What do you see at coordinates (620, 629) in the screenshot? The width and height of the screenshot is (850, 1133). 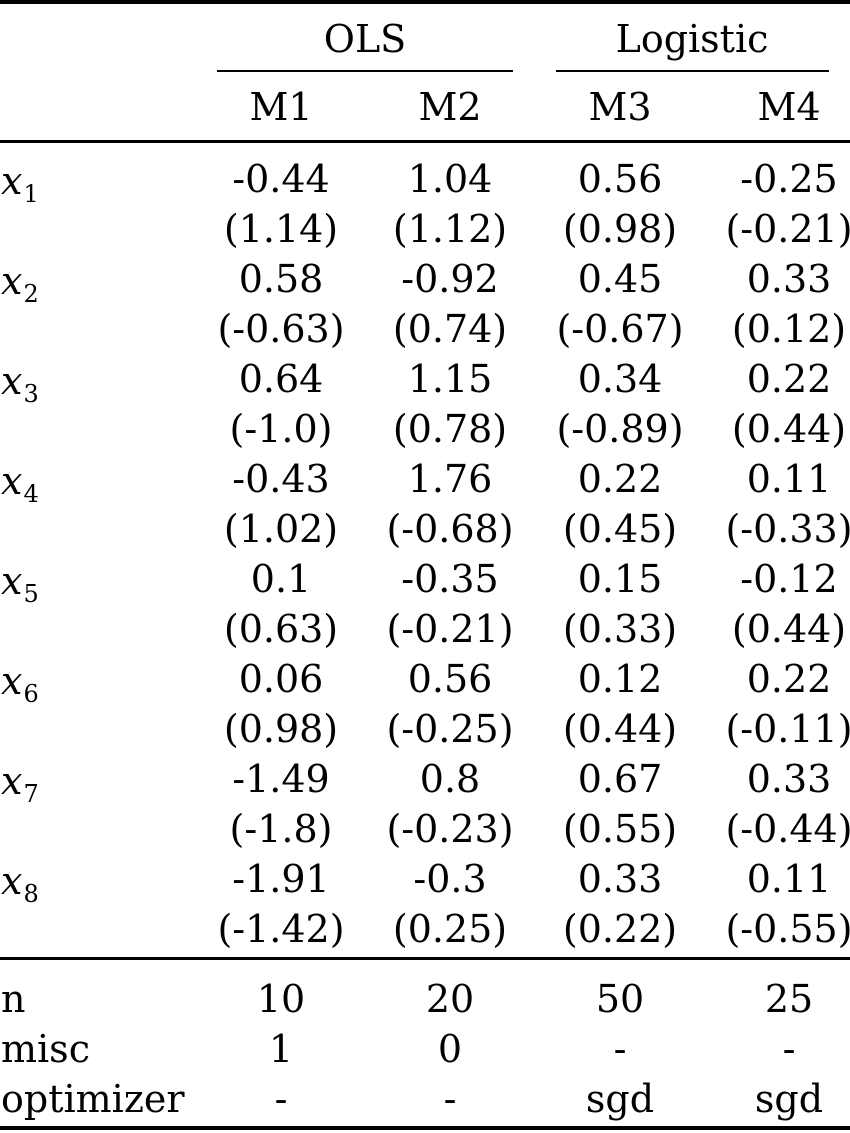 I see `se-cell: (0.33)` at bounding box center [620, 629].